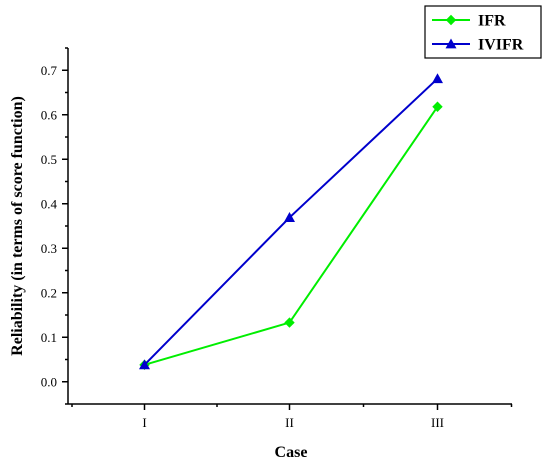  I want to click on x-tick-label: III, so click(437, 422).